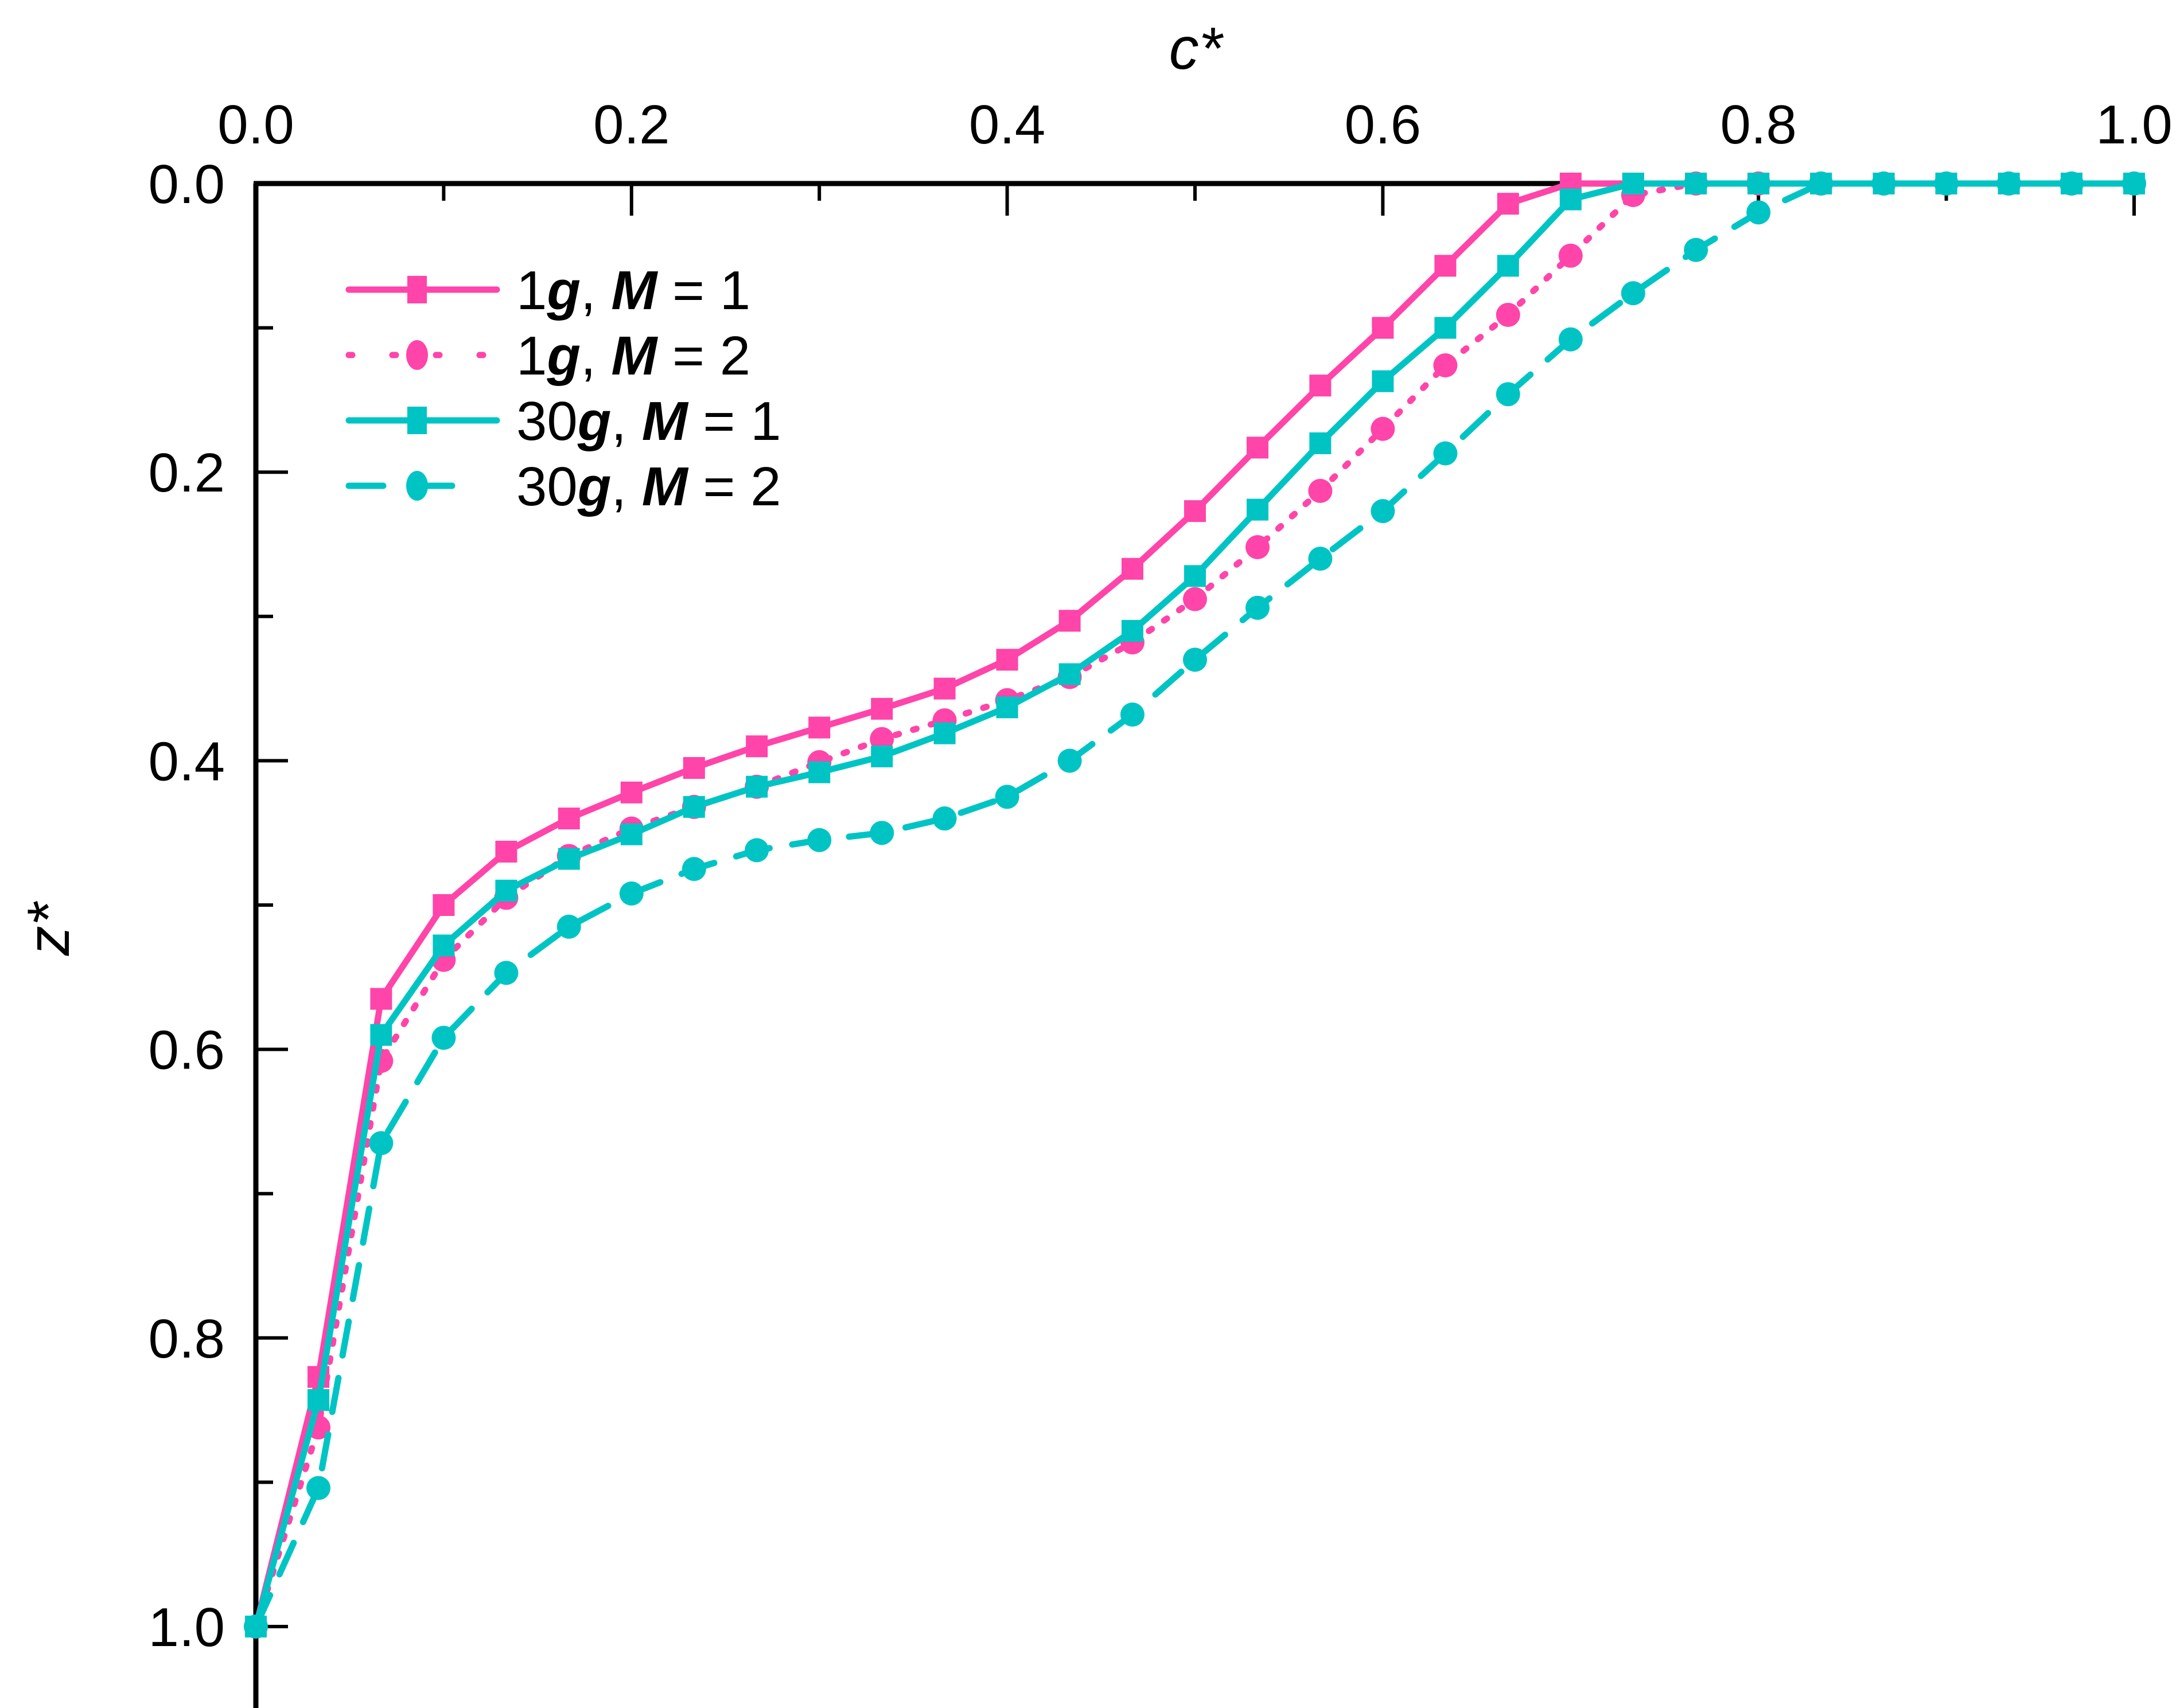  Describe the element at coordinates (1007, 124) in the screenshot. I see `x-tick-label: 0.4` at that location.